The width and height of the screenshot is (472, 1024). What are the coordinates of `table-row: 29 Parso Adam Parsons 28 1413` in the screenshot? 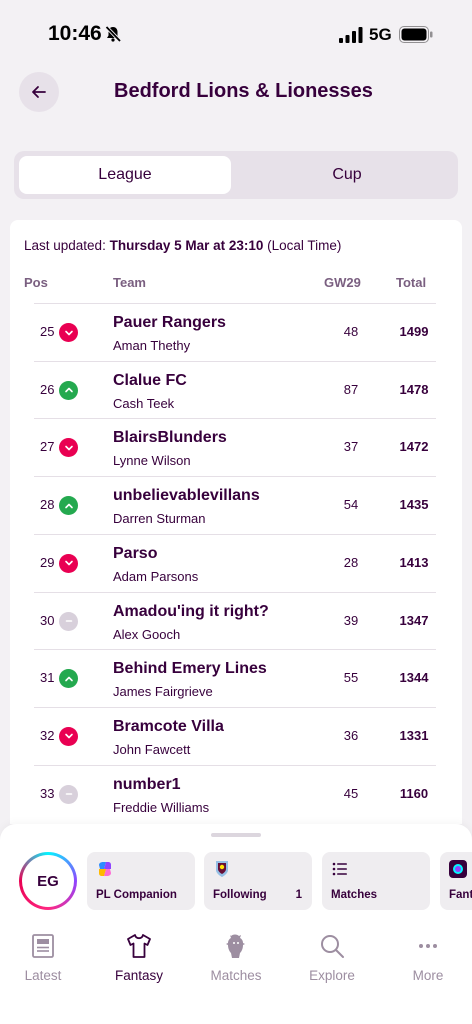 It's located at (235, 562).